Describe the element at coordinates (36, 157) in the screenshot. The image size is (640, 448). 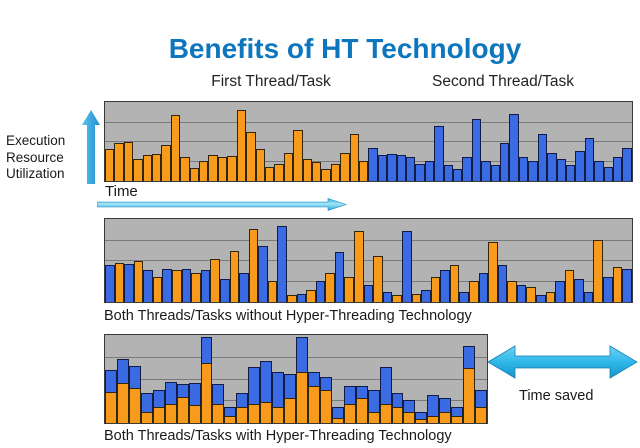
I see `y-axis-label: Execution Resource Utilization` at that location.